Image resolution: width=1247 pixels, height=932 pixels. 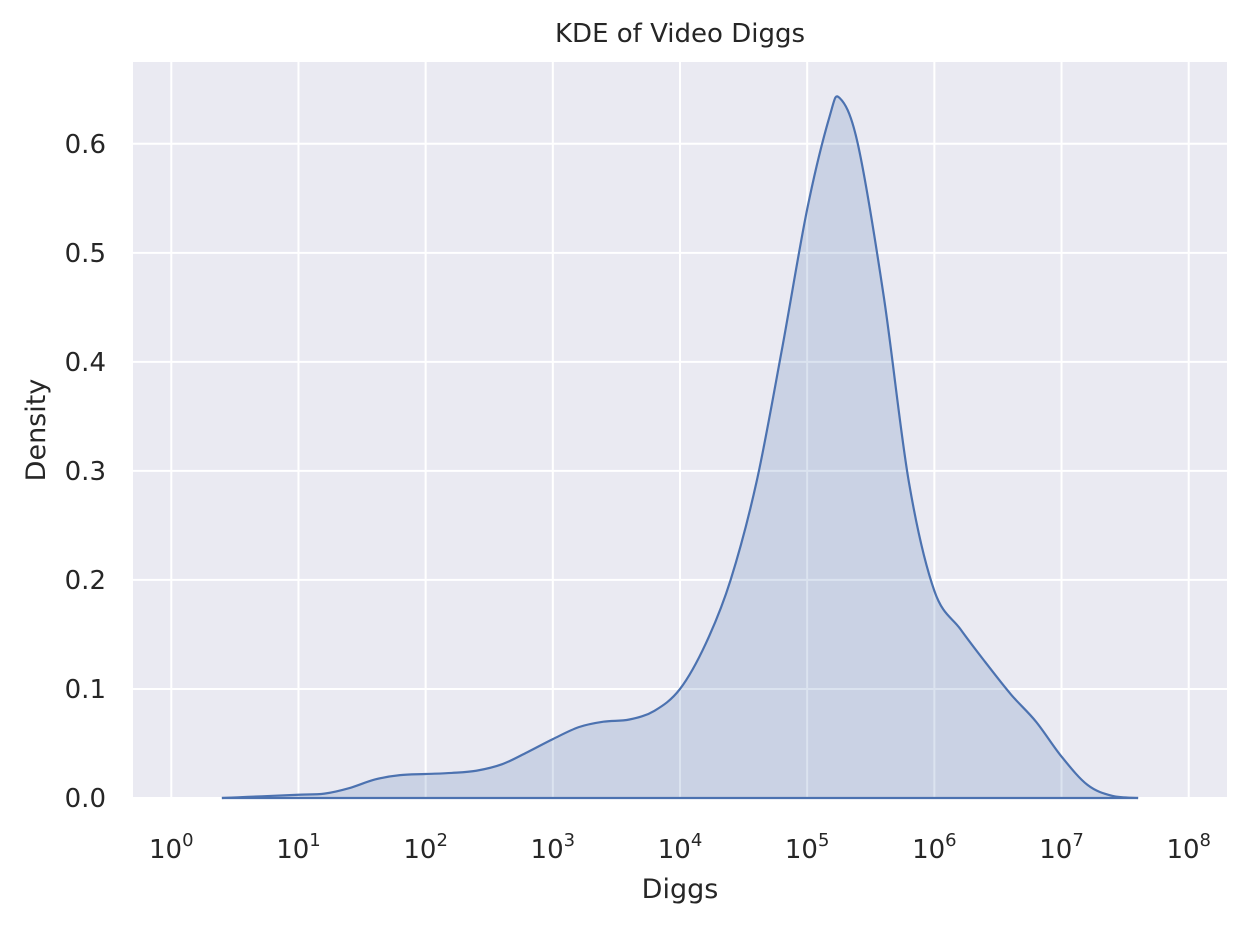 I want to click on x-tick-label: 10⁵, so click(x=807, y=847).